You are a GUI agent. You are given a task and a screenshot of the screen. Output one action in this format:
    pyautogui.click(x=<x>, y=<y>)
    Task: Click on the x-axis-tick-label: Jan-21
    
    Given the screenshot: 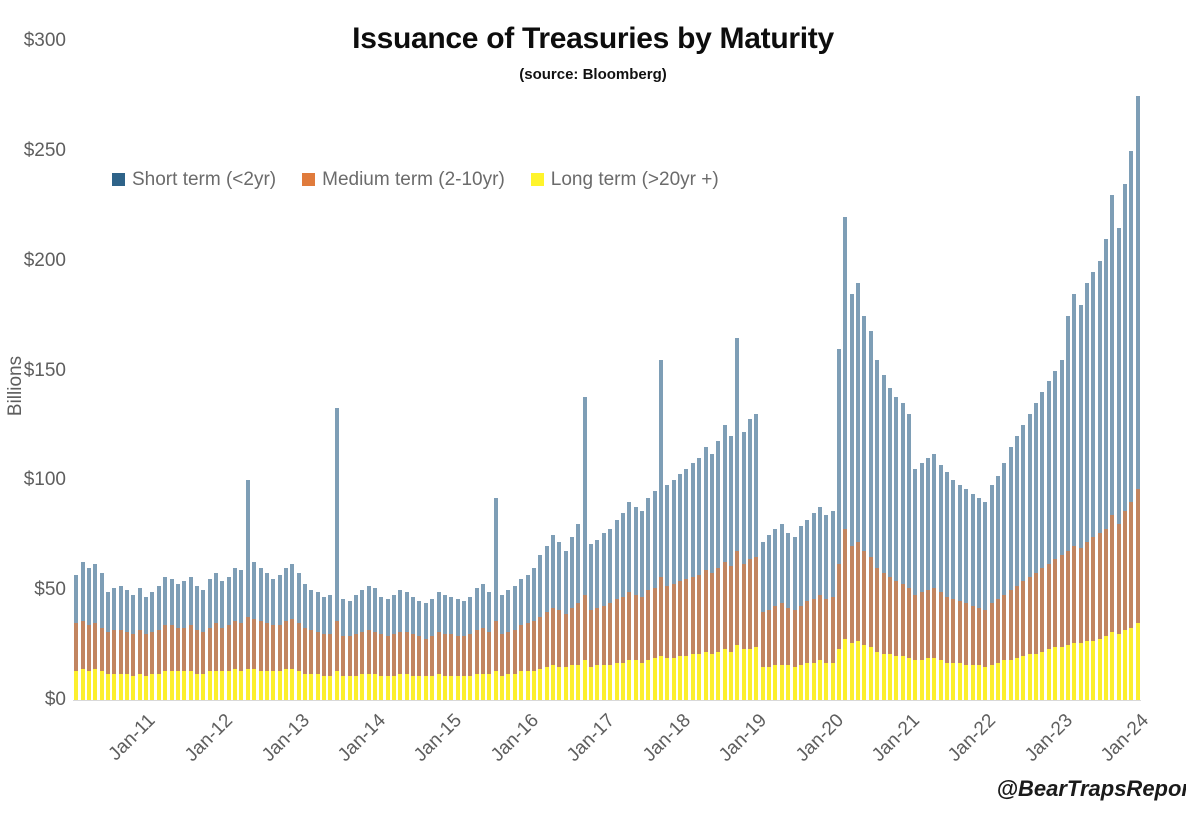 What is the action you would take?
    pyautogui.click(x=896, y=738)
    